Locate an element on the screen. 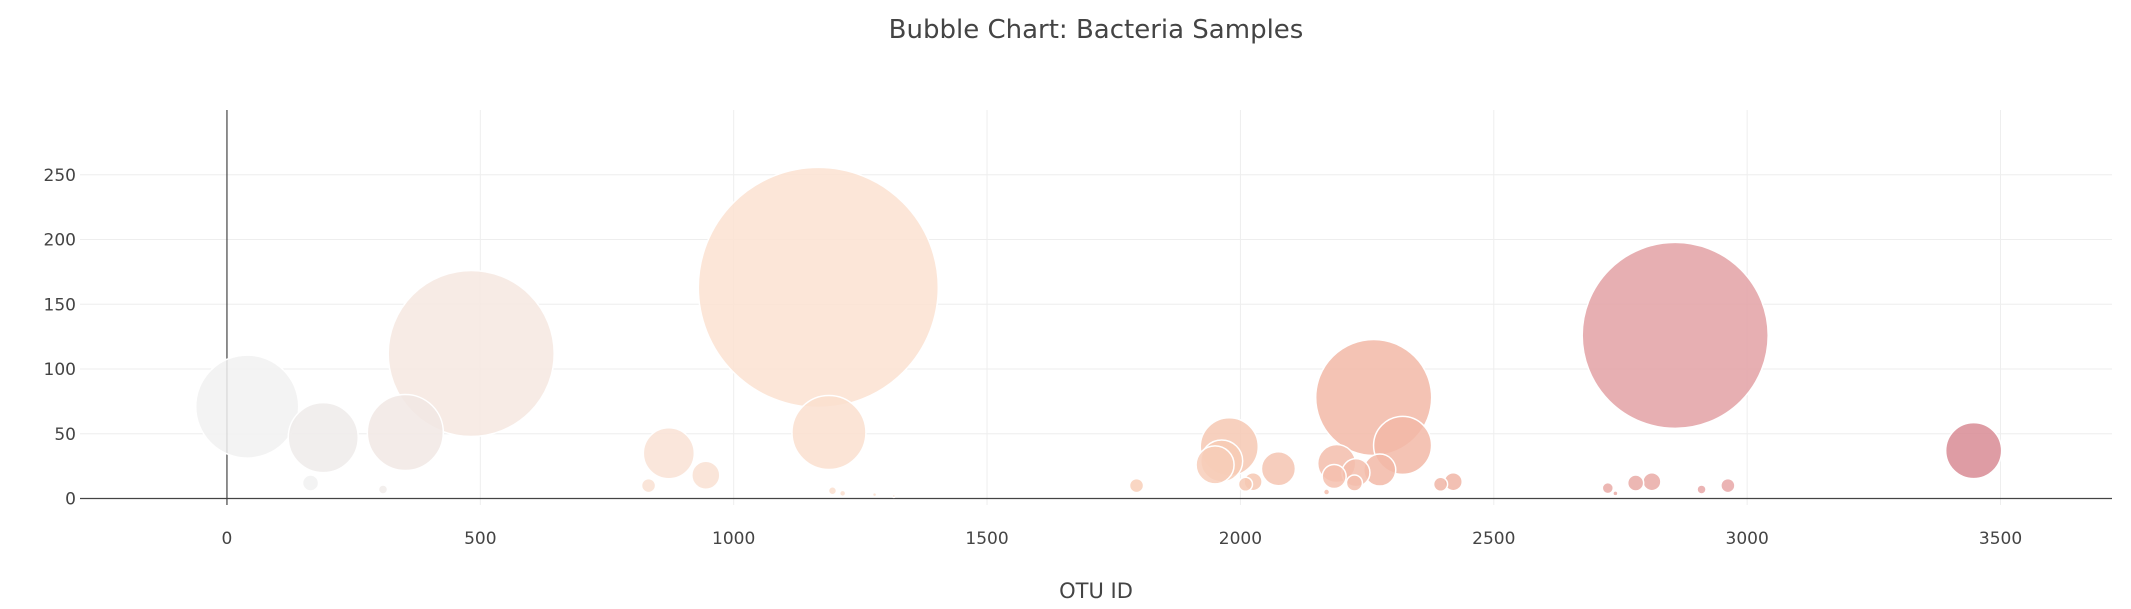 The height and width of the screenshot is (609, 2131). x-tick-label: 2000 is located at coordinates (1240, 539).